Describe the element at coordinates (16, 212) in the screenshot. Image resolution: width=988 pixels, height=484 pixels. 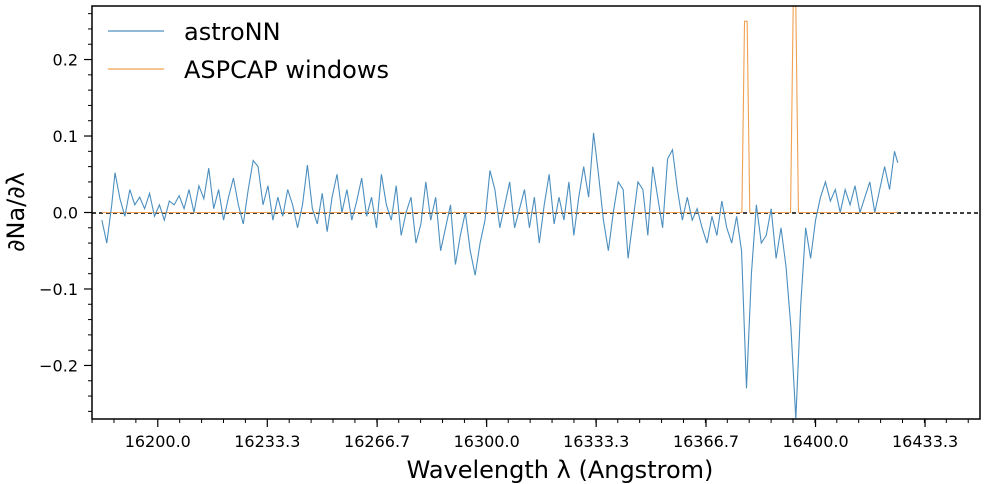
I see `y-axis-title: ∂Na/∂λ` at that location.